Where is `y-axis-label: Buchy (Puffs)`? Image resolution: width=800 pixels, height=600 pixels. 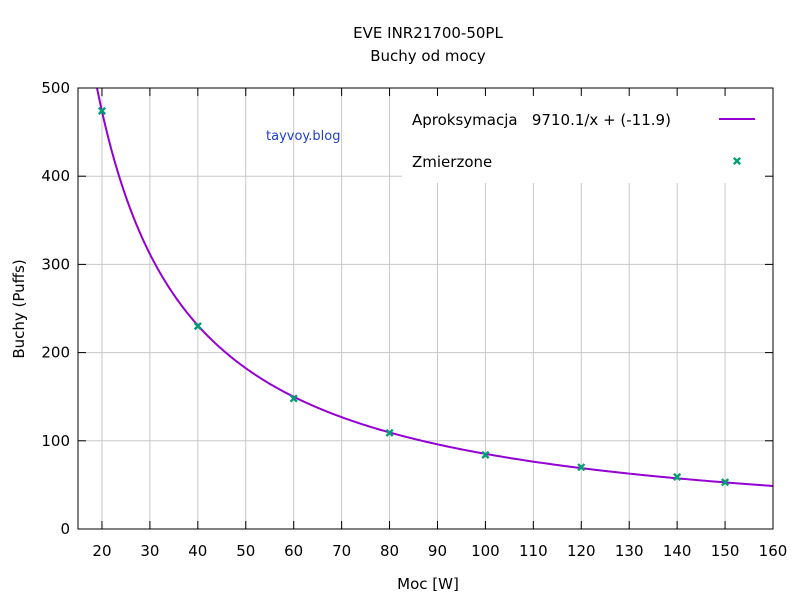
y-axis-label: Buchy (Puffs) is located at coordinates (19, 308).